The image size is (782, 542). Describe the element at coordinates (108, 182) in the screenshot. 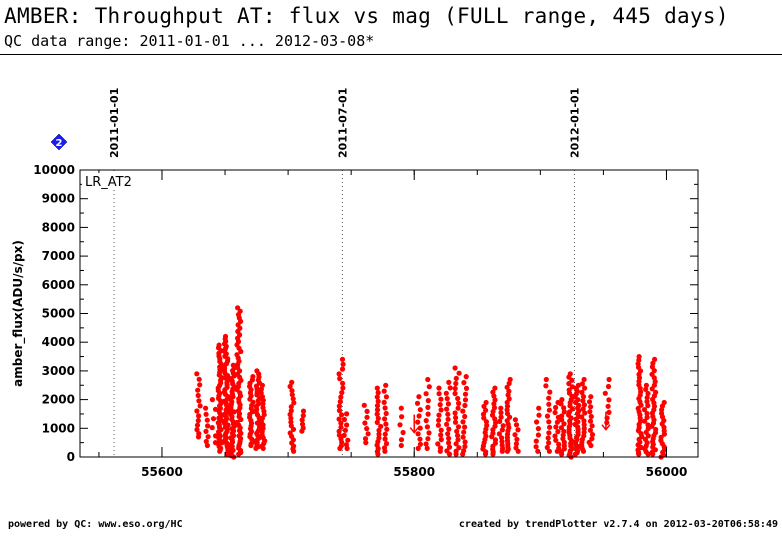

I see `panel-label: LR_AT2` at that location.